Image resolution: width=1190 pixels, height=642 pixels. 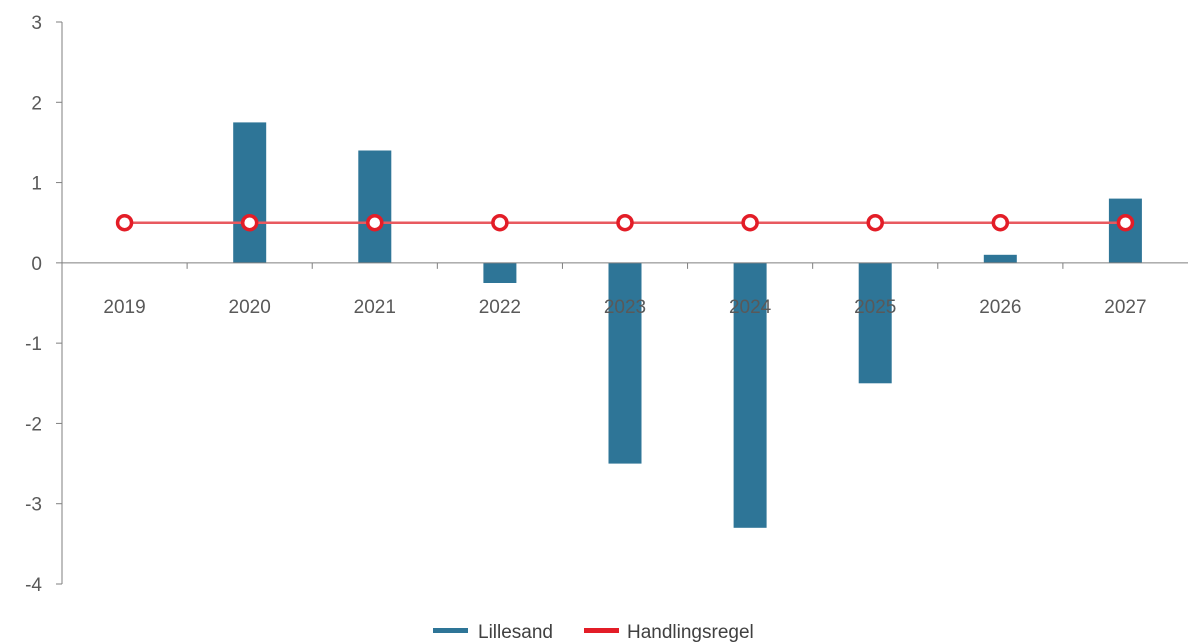 What do you see at coordinates (750, 395) in the screenshot?
I see `bar-2024` at bounding box center [750, 395].